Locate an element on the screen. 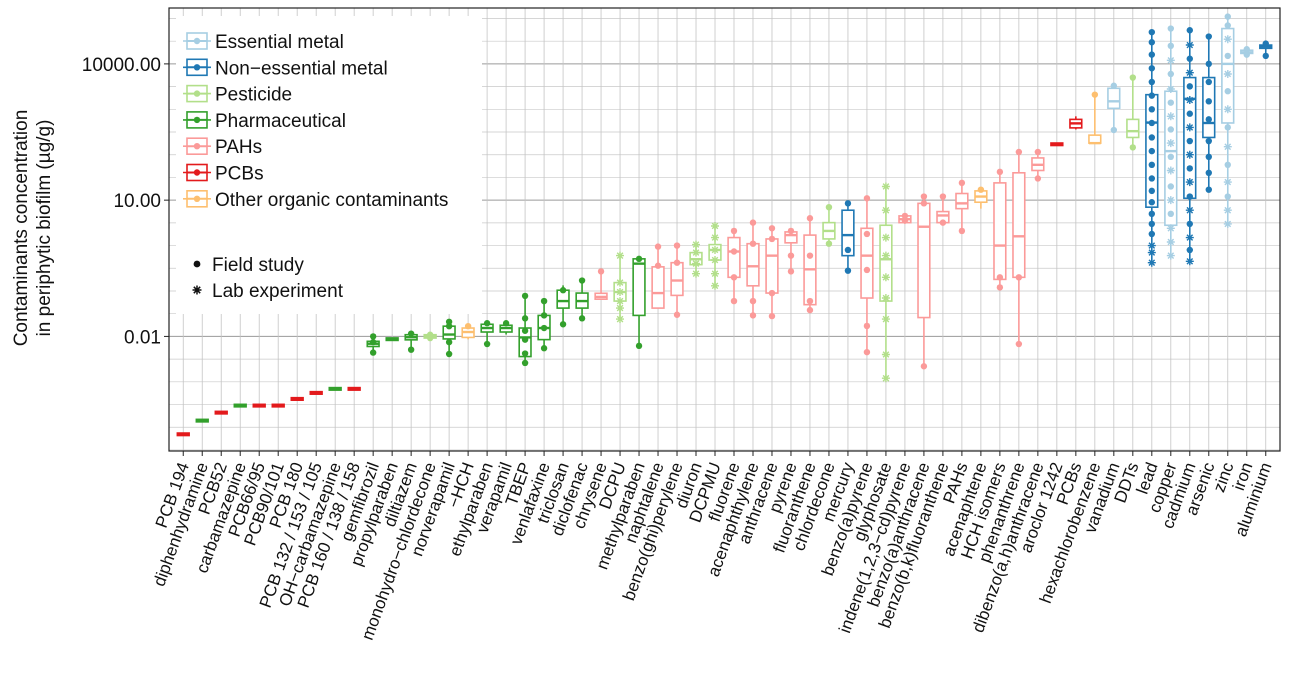 The height and width of the screenshot is (699, 1300). box-norverapamil is located at coordinates (449, 338).